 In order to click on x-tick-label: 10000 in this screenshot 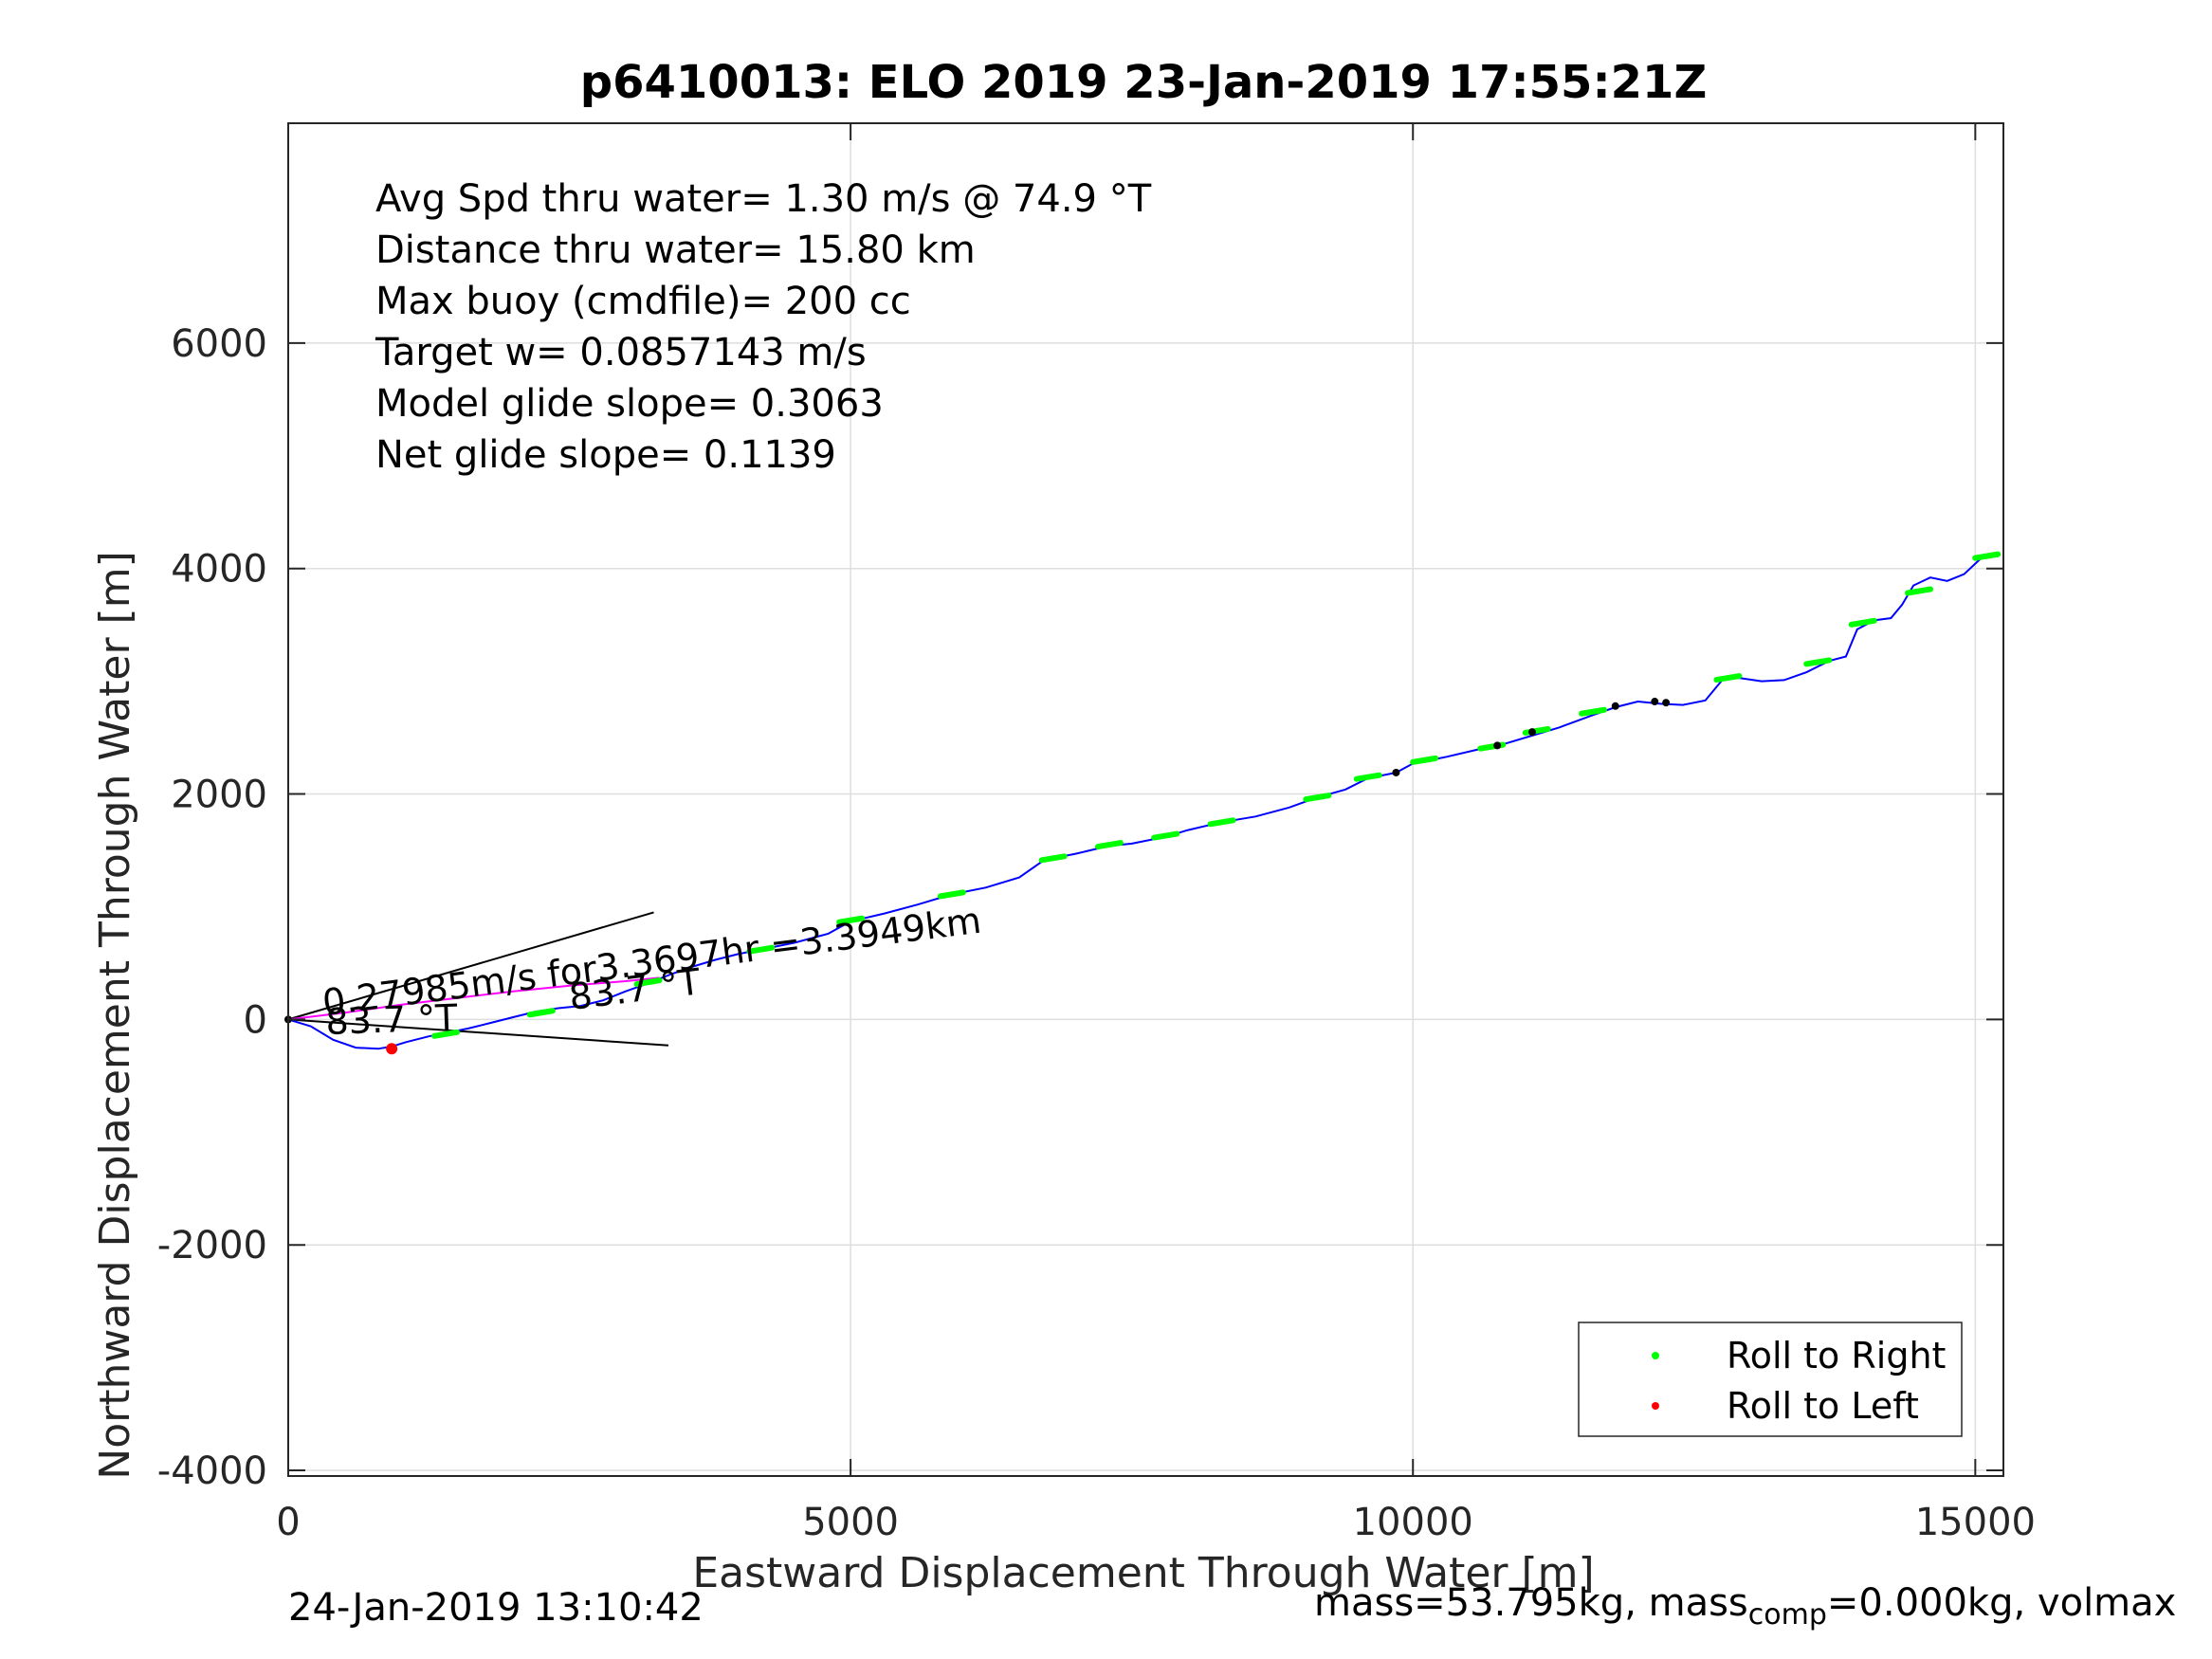, I will do `click(1413, 1522)`.